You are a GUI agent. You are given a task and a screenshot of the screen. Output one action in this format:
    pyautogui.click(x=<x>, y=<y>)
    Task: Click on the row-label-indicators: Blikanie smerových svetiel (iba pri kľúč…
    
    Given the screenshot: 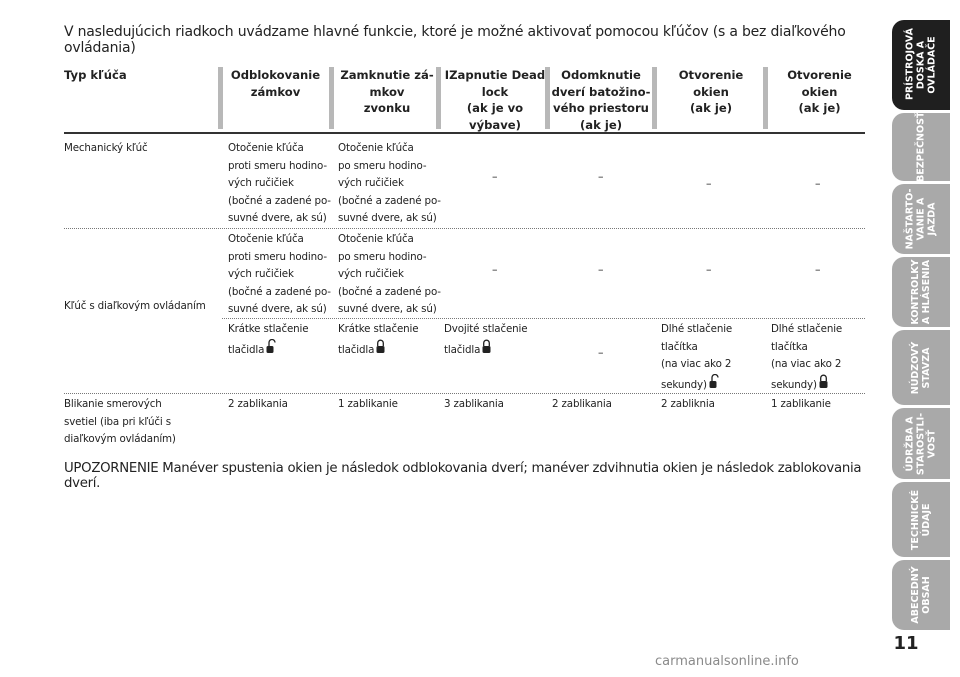 What is the action you would take?
    pyautogui.click(x=120, y=421)
    